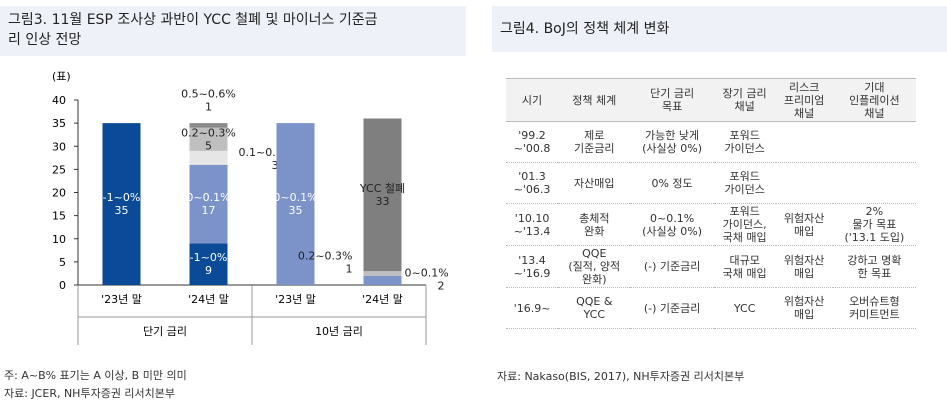 The width and height of the screenshot is (947, 420). Describe the element at coordinates (744, 308) in the screenshot. I see `table-cell: YCC` at that location.